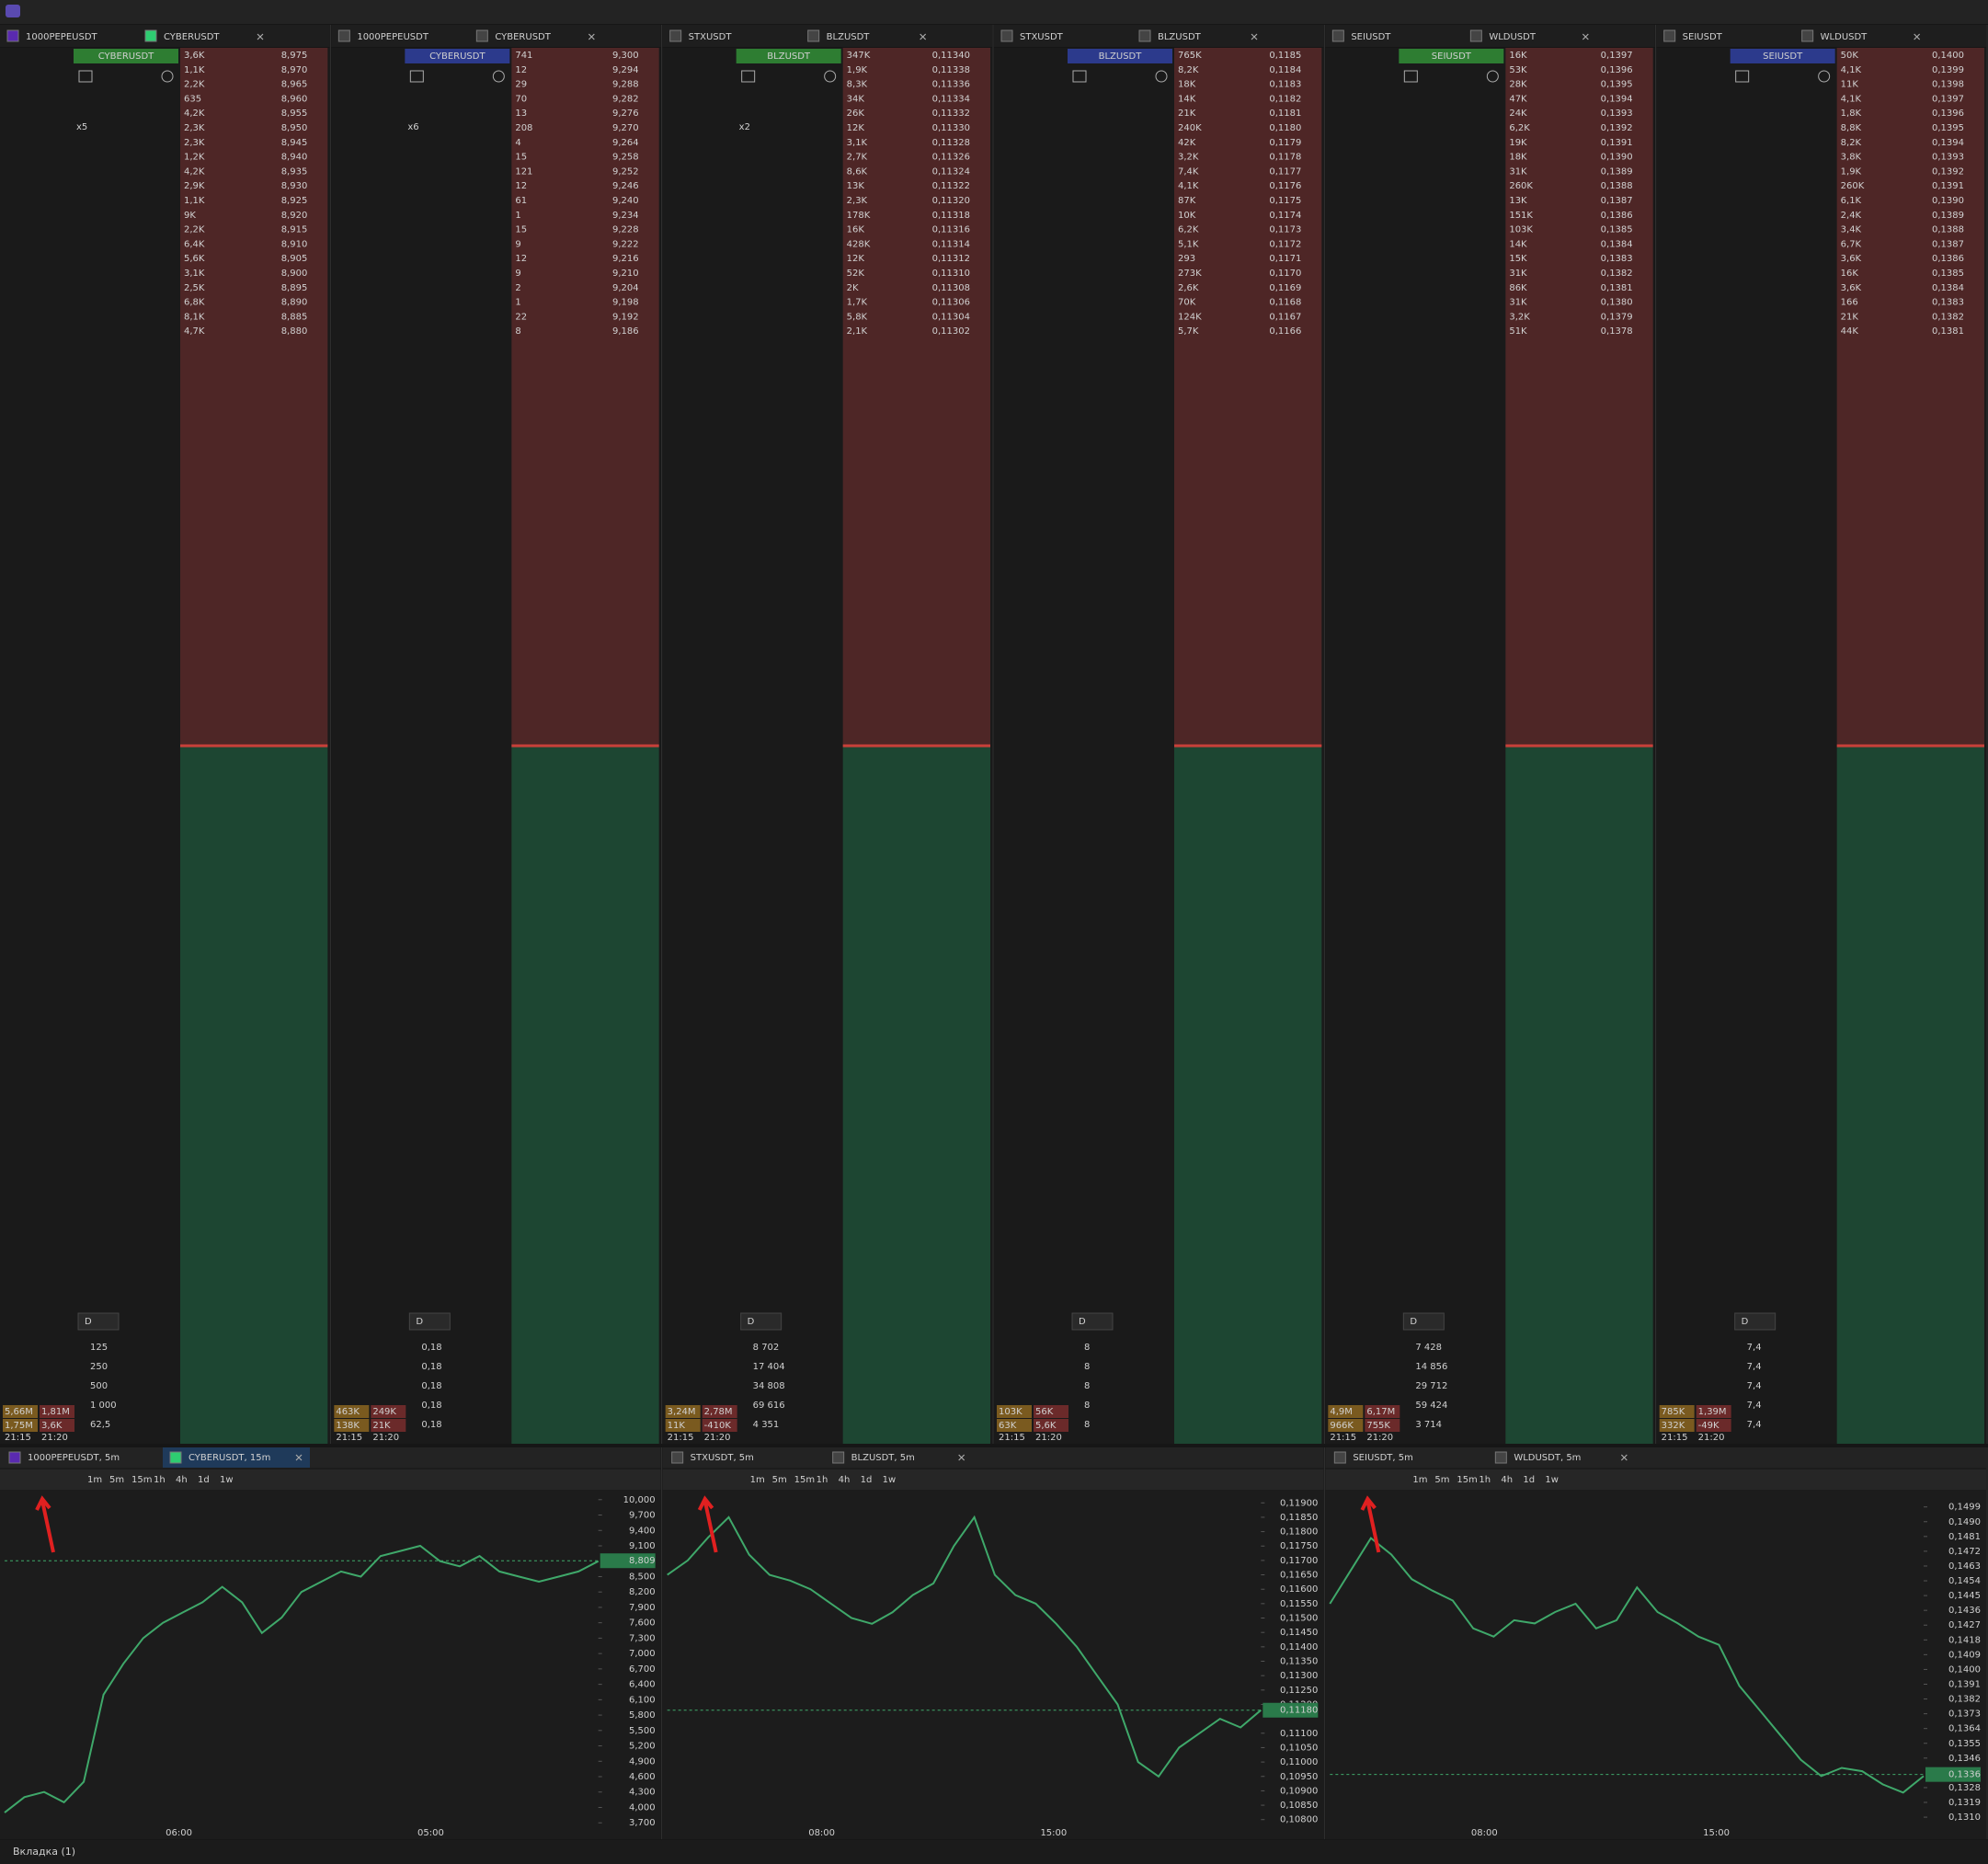  What do you see at coordinates (1431, 1386) in the screenshot?
I see `size-preset: 29 712` at bounding box center [1431, 1386].